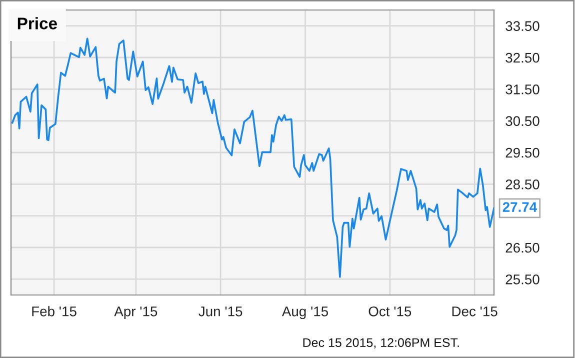  What do you see at coordinates (136, 313) in the screenshot?
I see `x-tick-label: Apr '15` at bounding box center [136, 313].